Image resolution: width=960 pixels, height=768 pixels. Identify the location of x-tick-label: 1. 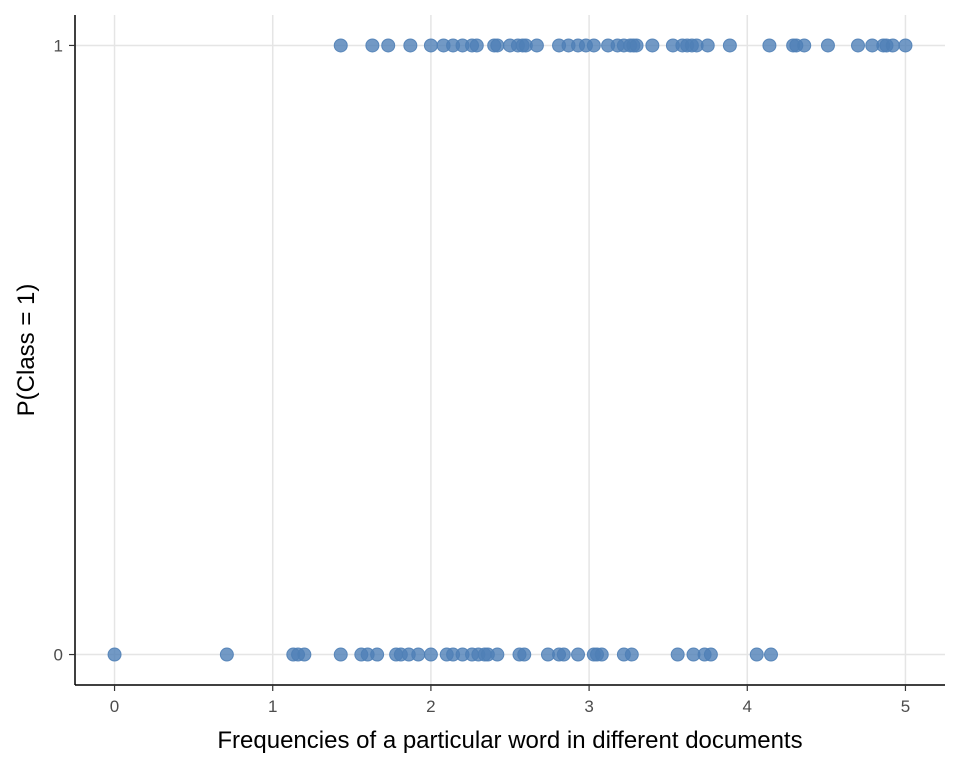
(272, 706).